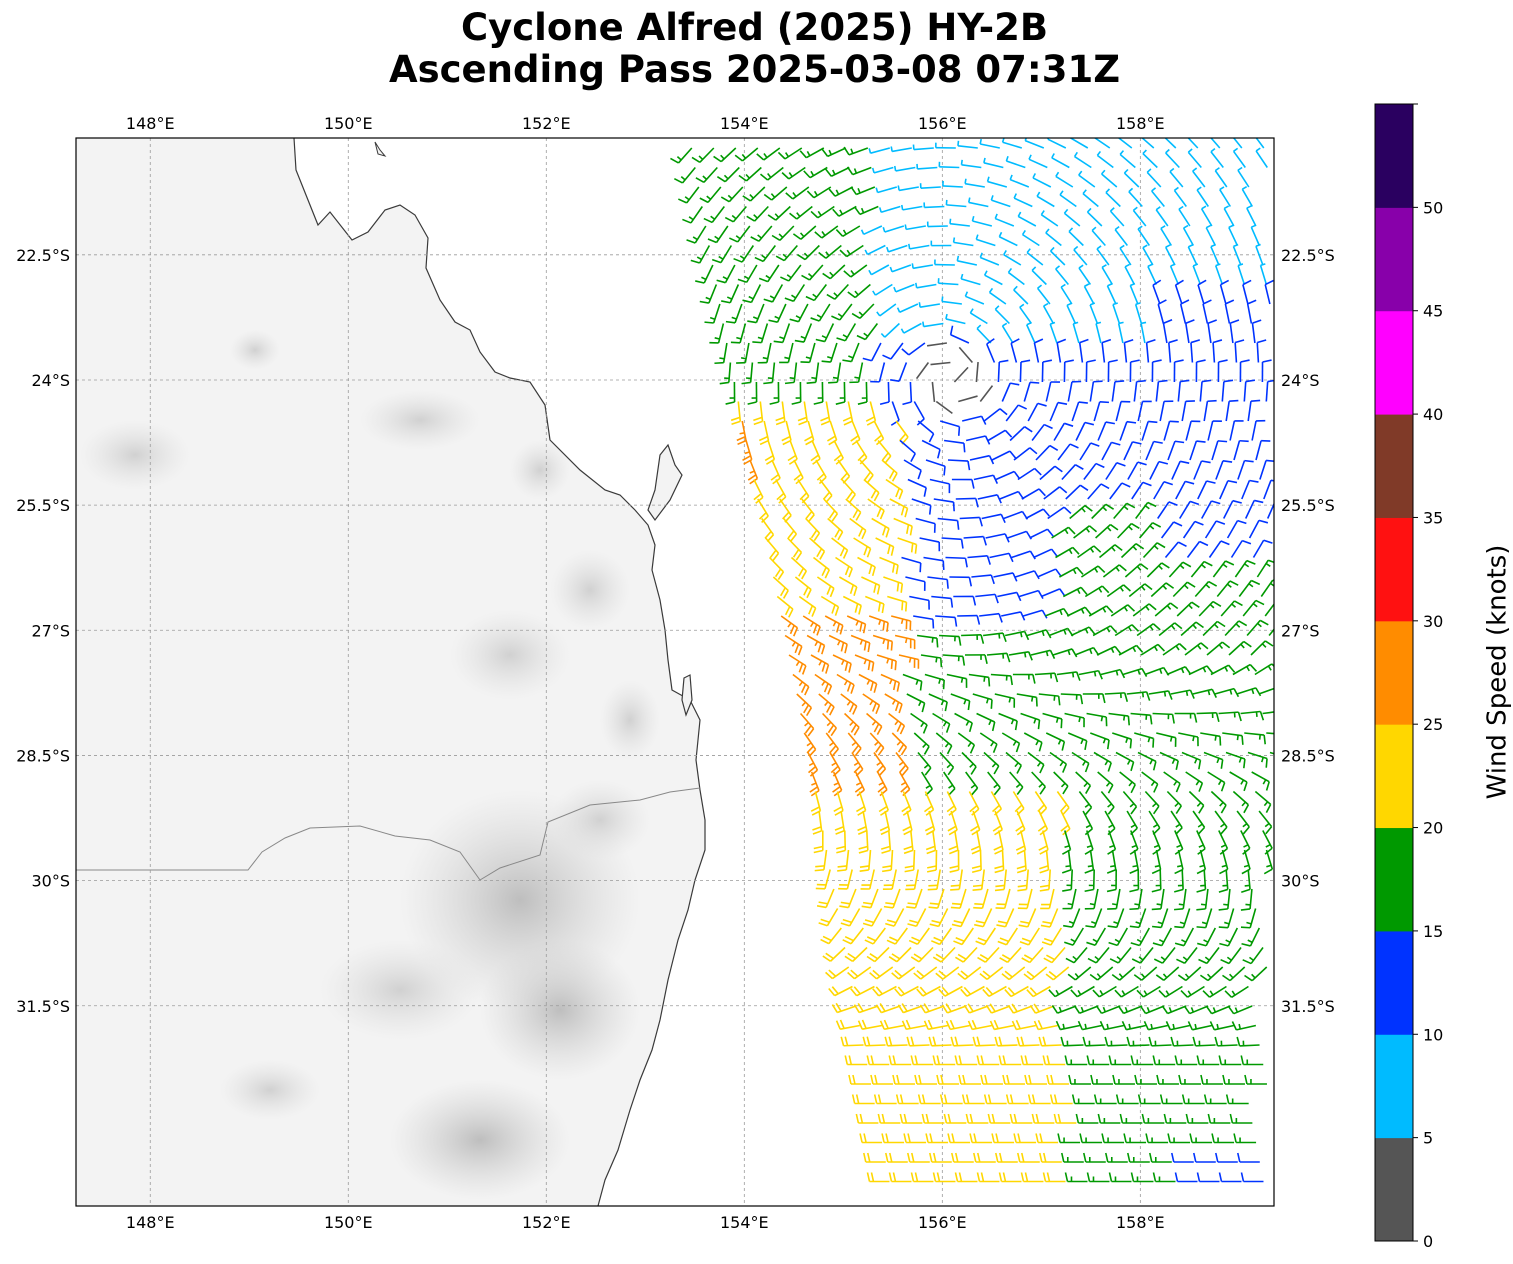 This screenshot has width=1513, height=1264. What do you see at coordinates (1300, 881) in the screenshot?
I see `lat-tick-label-right: 30°S` at bounding box center [1300, 881].